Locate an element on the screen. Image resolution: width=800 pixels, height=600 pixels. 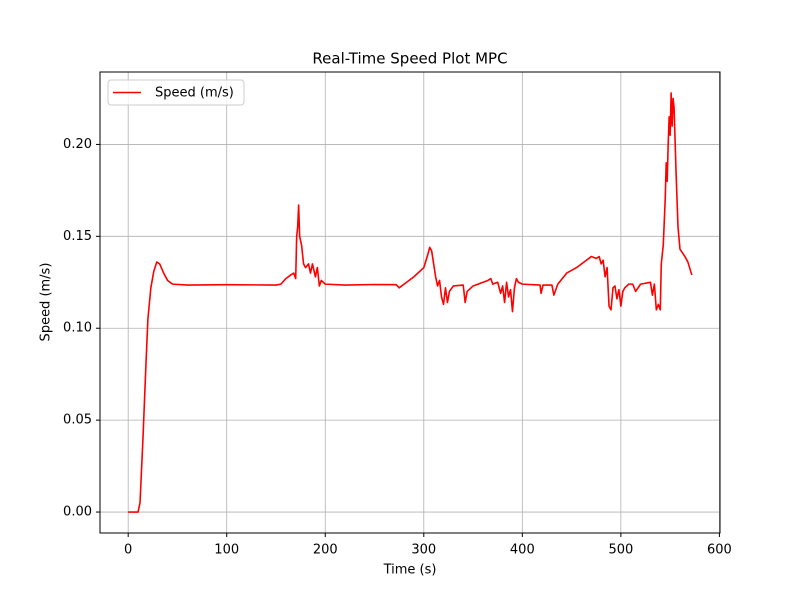
x-tick-label: 100 is located at coordinates (226, 550).